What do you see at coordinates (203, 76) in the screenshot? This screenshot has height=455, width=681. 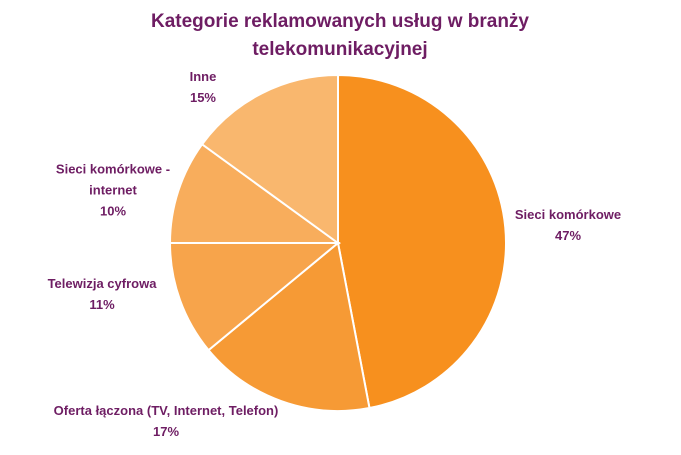 I see `category-label: Inne` at bounding box center [203, 76].